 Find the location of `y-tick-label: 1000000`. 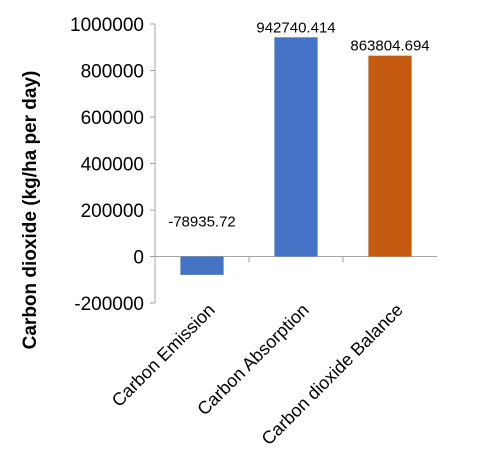

y-tick-label: 1000000 is located at coordinates (107, 25).